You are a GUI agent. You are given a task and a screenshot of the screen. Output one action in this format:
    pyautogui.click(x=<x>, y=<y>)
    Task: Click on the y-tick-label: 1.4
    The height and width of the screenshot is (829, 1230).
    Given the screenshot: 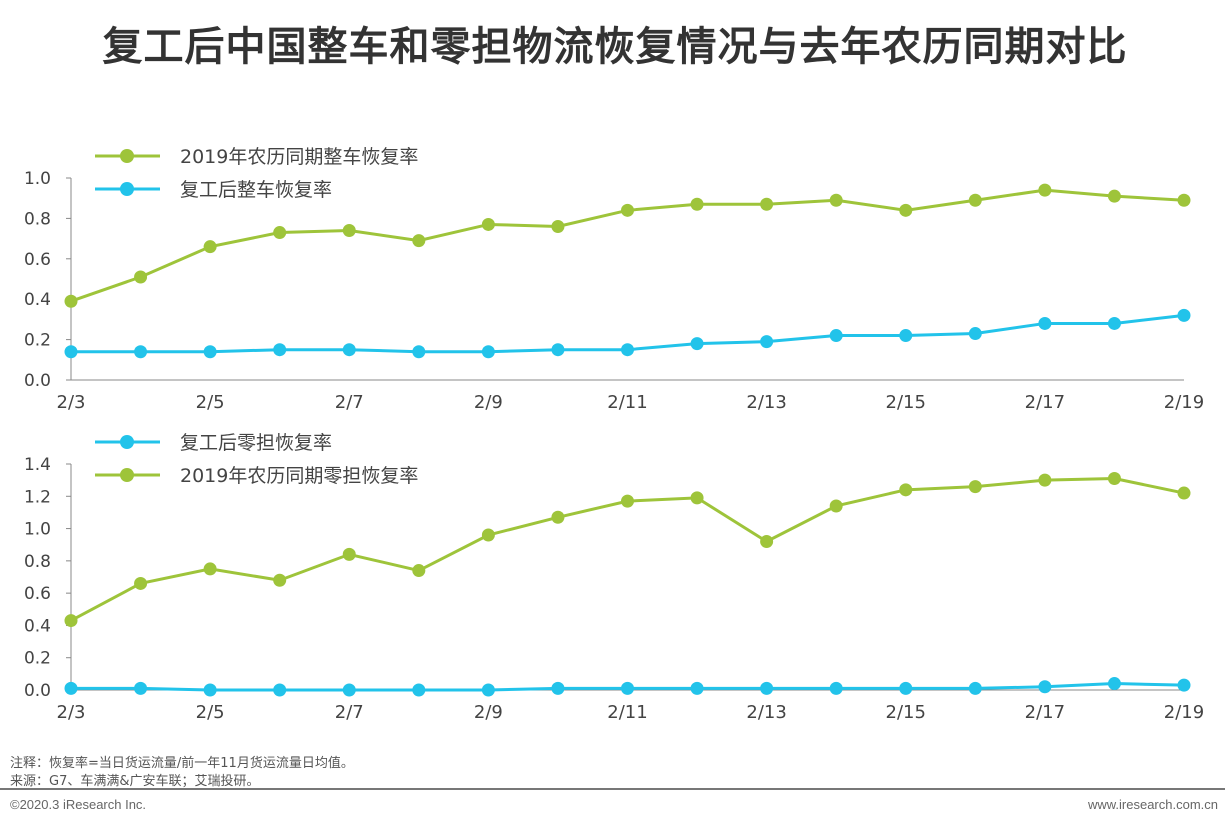 What is the action you would take?
    pyautogui.click(x=37, y=465)
    